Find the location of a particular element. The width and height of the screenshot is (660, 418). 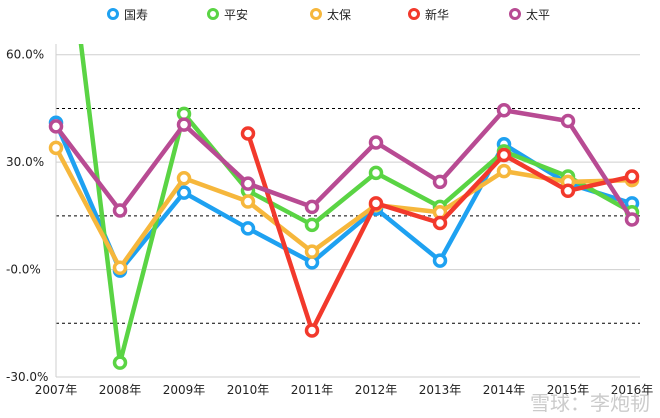

y-tick-label: 60.0% is located at coordinates (25, 55).